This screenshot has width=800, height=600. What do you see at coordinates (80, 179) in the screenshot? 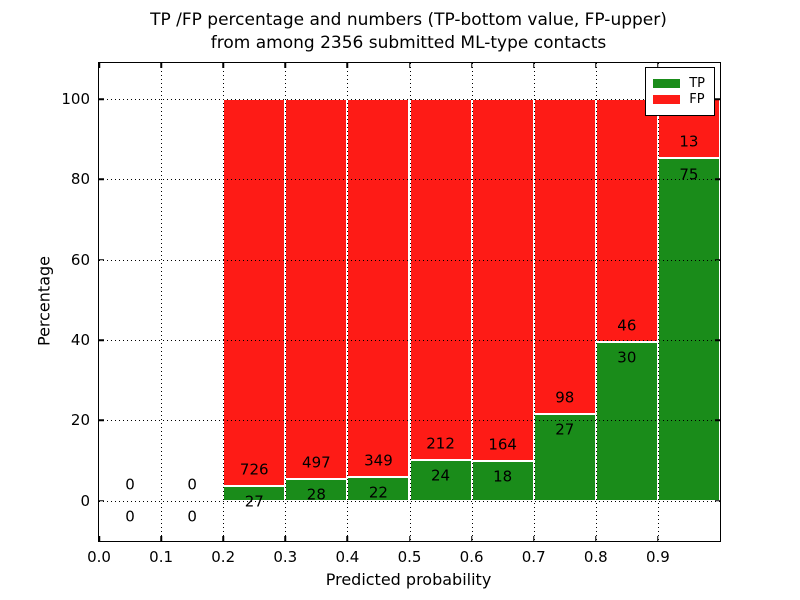
I see `y-tick-label: 80` at bounding box center [80, 179].